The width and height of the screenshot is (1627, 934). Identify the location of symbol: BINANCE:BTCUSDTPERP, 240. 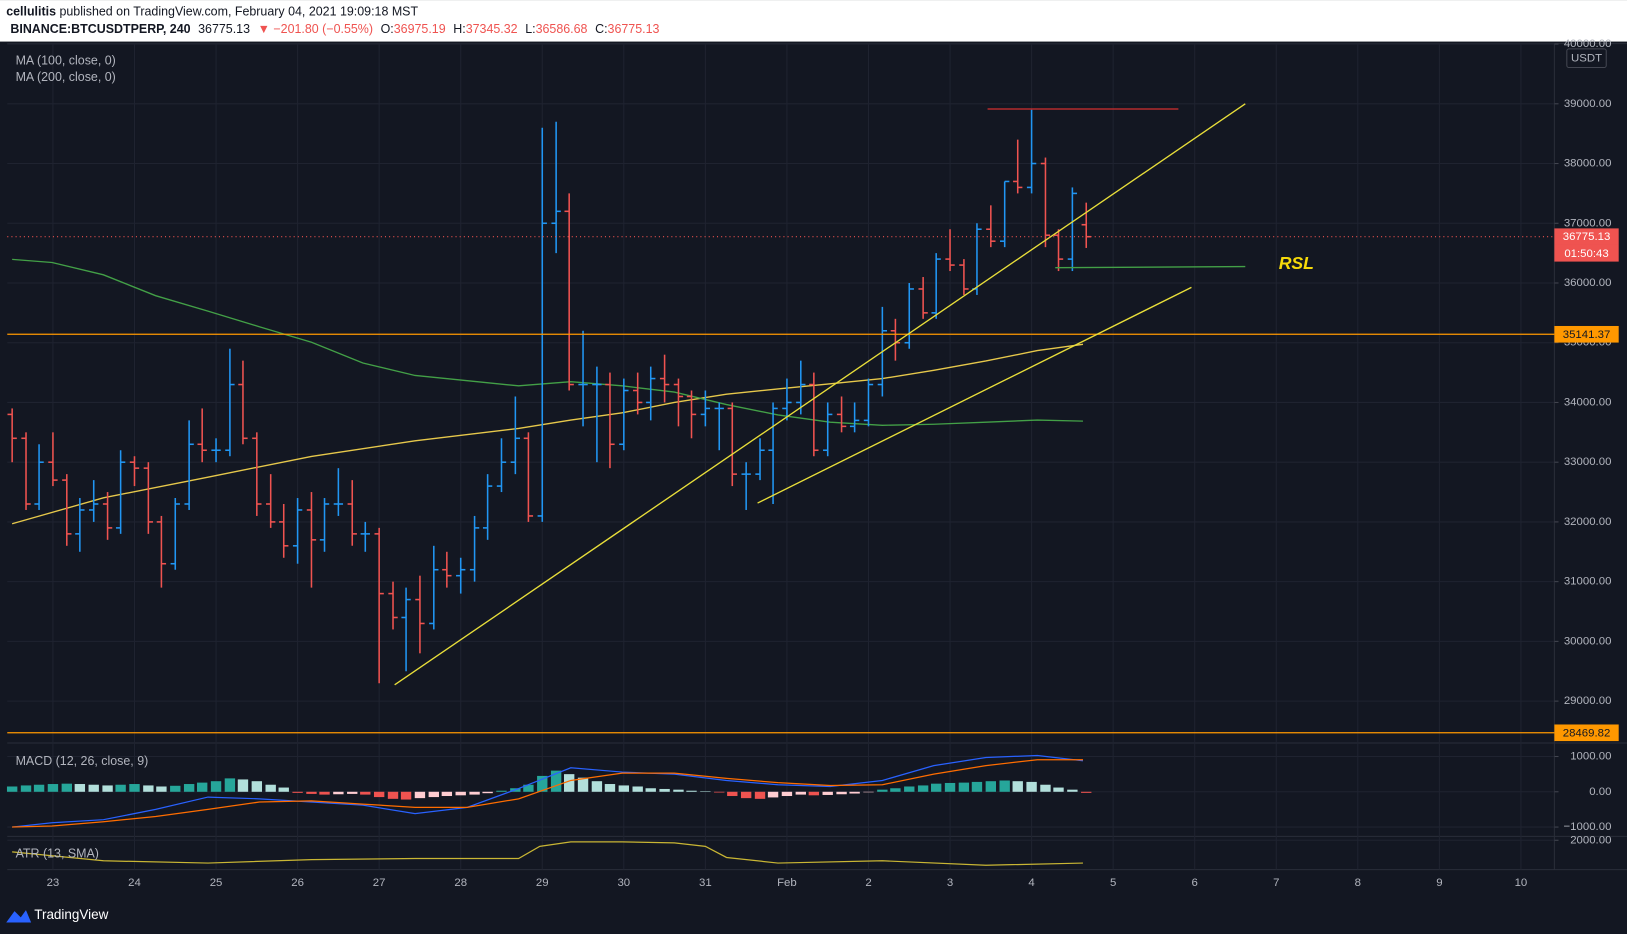
(100, 29).